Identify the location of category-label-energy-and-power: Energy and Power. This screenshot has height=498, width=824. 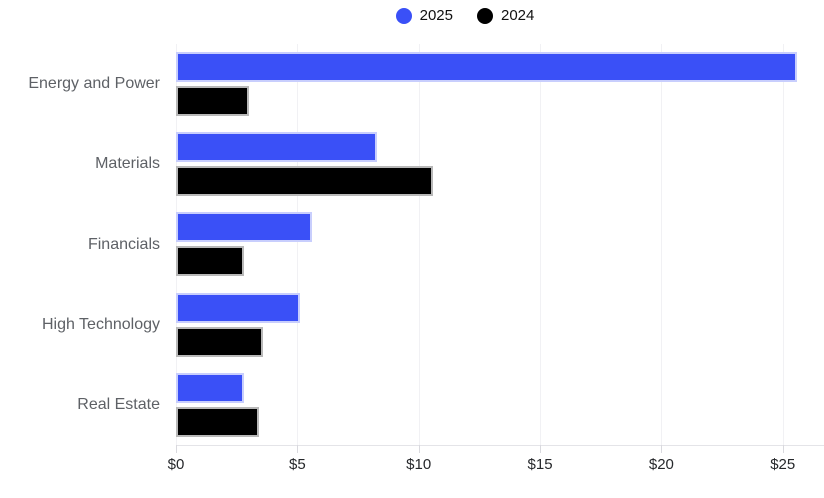
(94, 84).